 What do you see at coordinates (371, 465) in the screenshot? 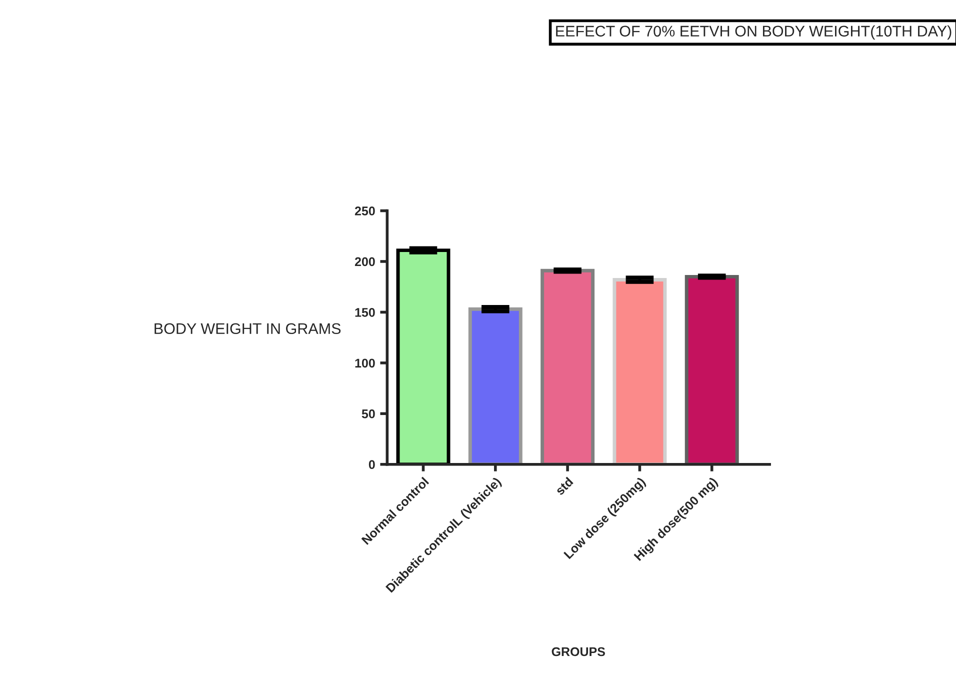
I see `y-tick-label: 0` at bounding box center [371, 465].